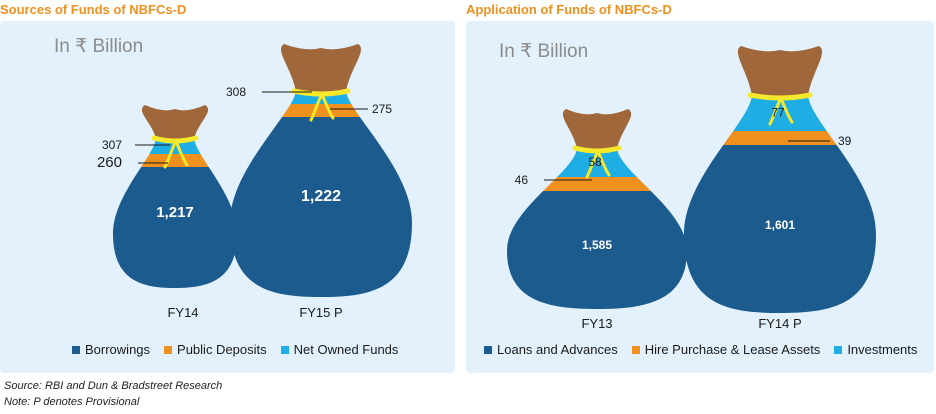  I want to click on legend-item: Net Owned Funds, so click(339, 349).